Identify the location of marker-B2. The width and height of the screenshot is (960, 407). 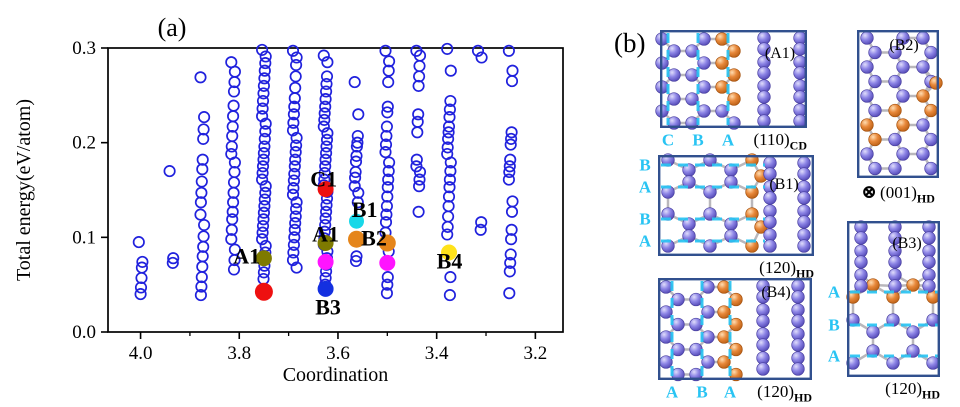
(356, 239).